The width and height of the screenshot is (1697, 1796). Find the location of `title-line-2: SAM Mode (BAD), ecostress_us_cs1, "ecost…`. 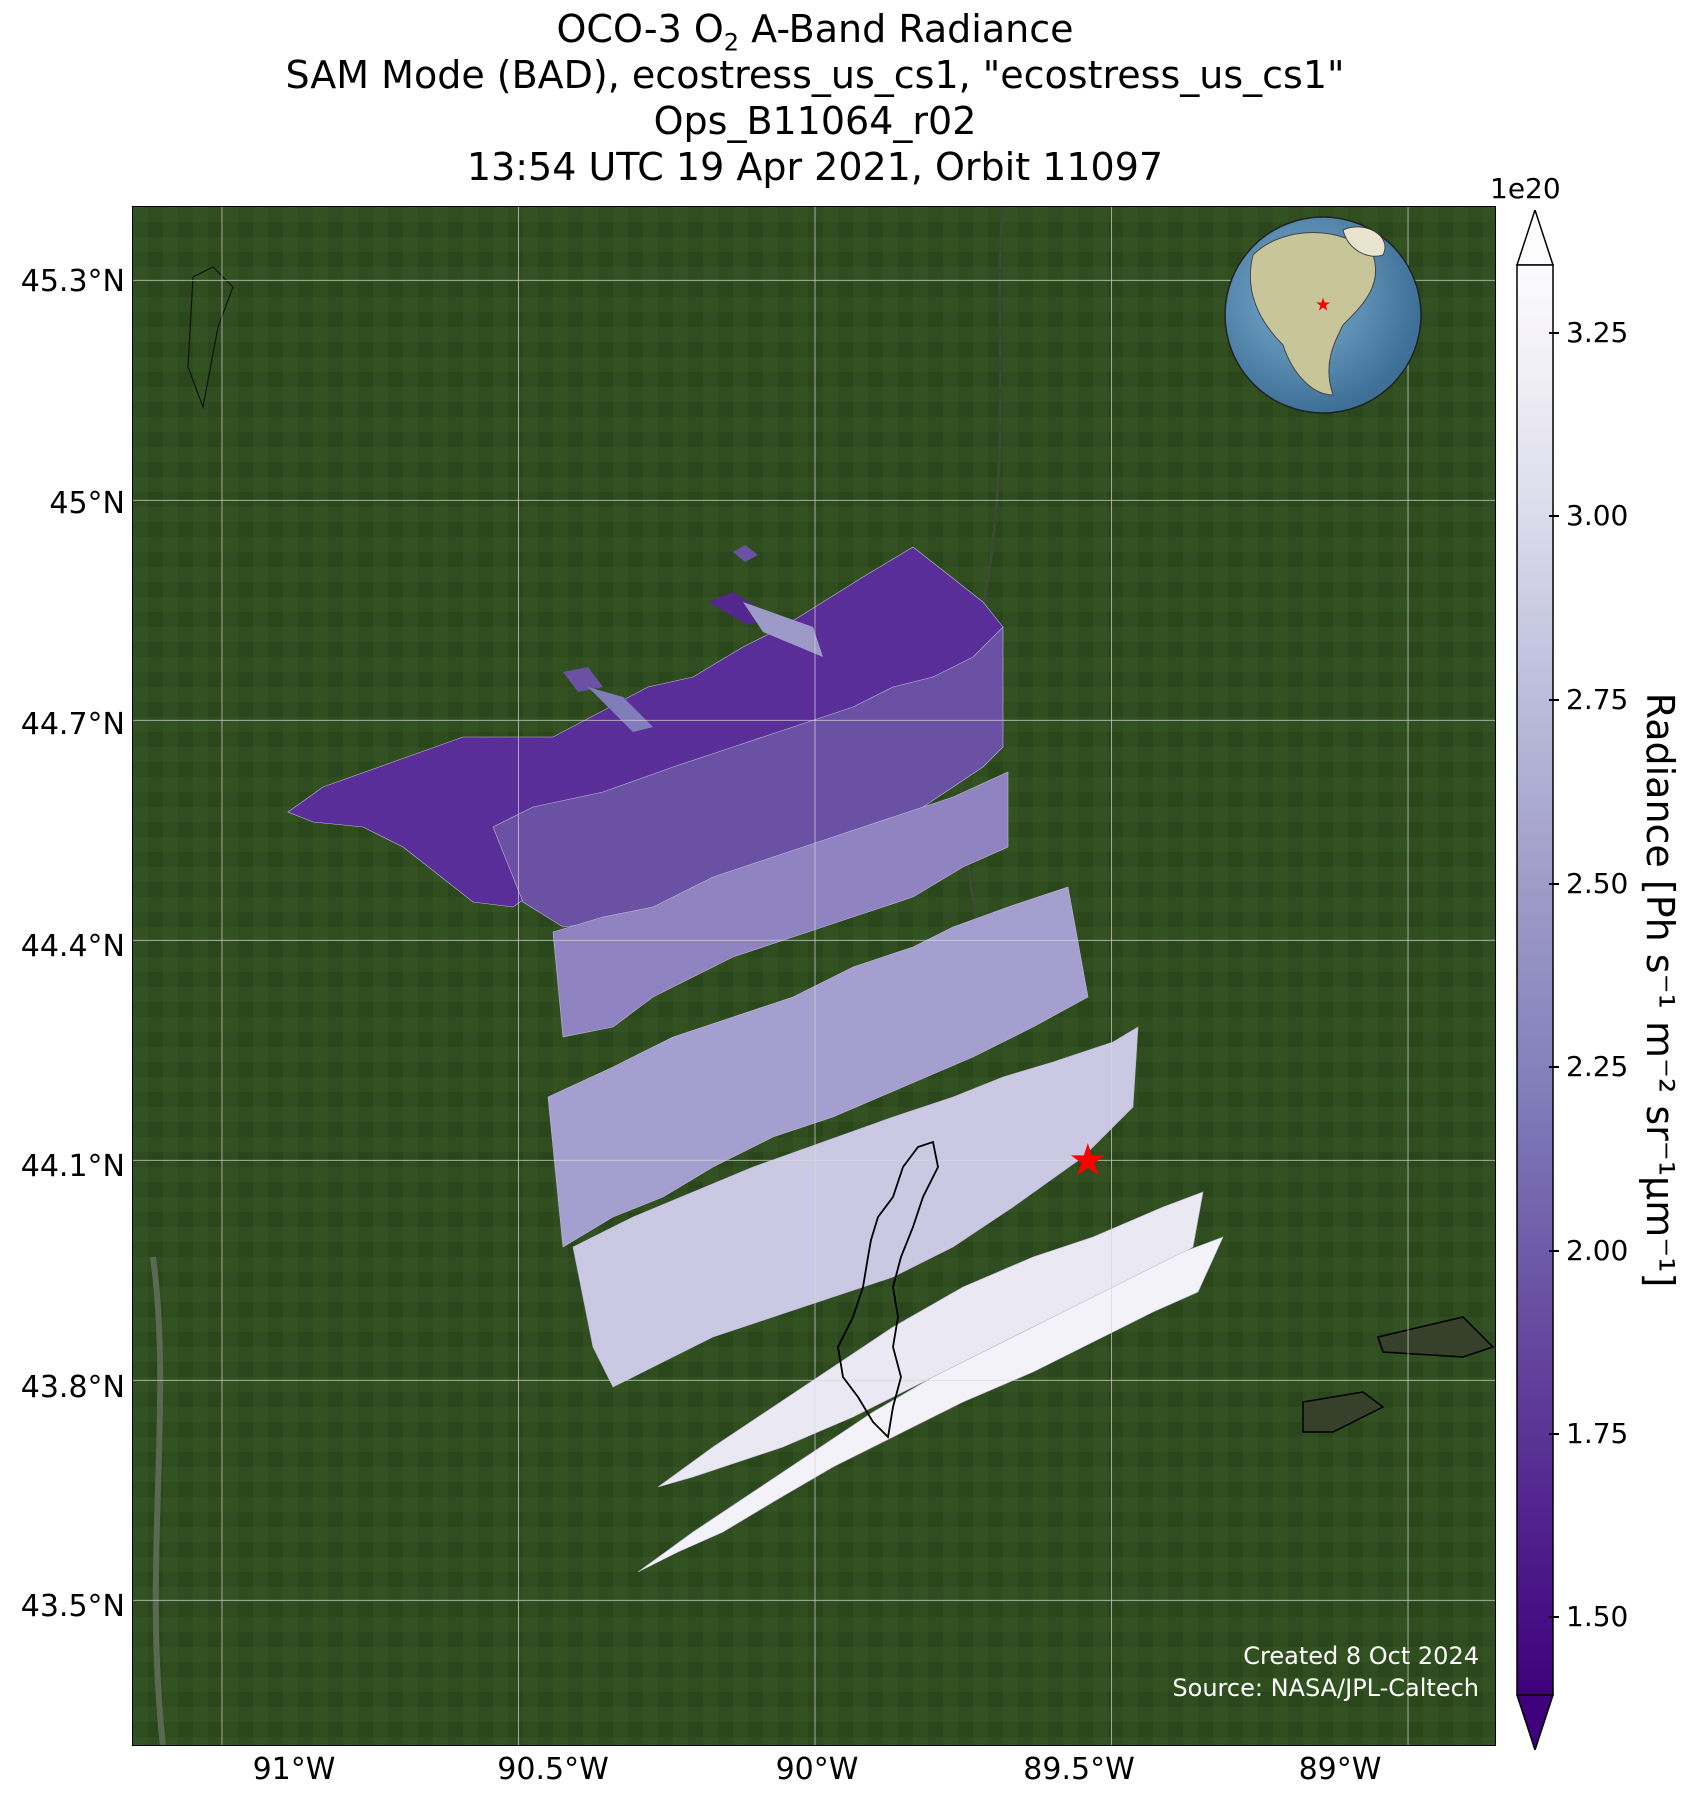

title-line-2: SAM Mode (BAD), ecostress_us_cs1, "ecost… is located at coordinates (815, 75).